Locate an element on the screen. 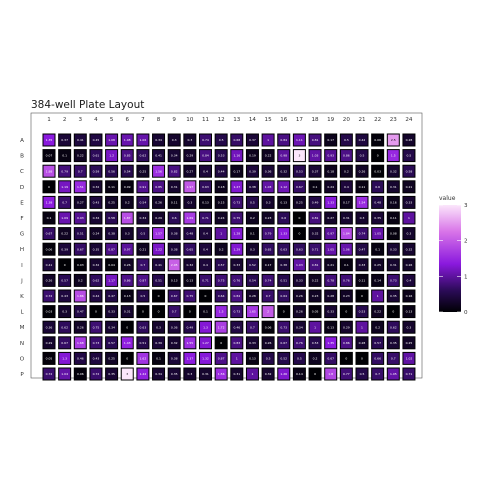 This screenshot has height=480, width=480. well-K20 is located at coordinates (346, 296).